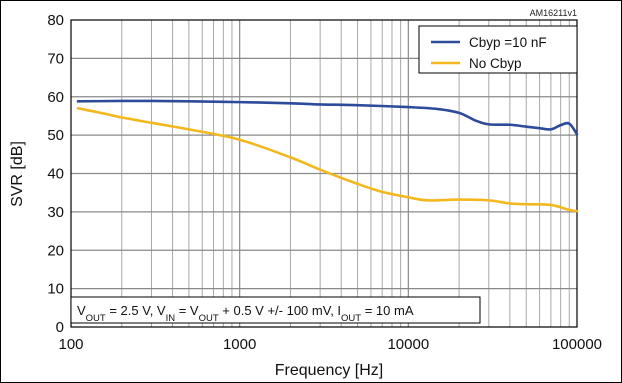 The height and width of the screenshot is (383, 622). I want to click on legend-box, so click(498, 49).